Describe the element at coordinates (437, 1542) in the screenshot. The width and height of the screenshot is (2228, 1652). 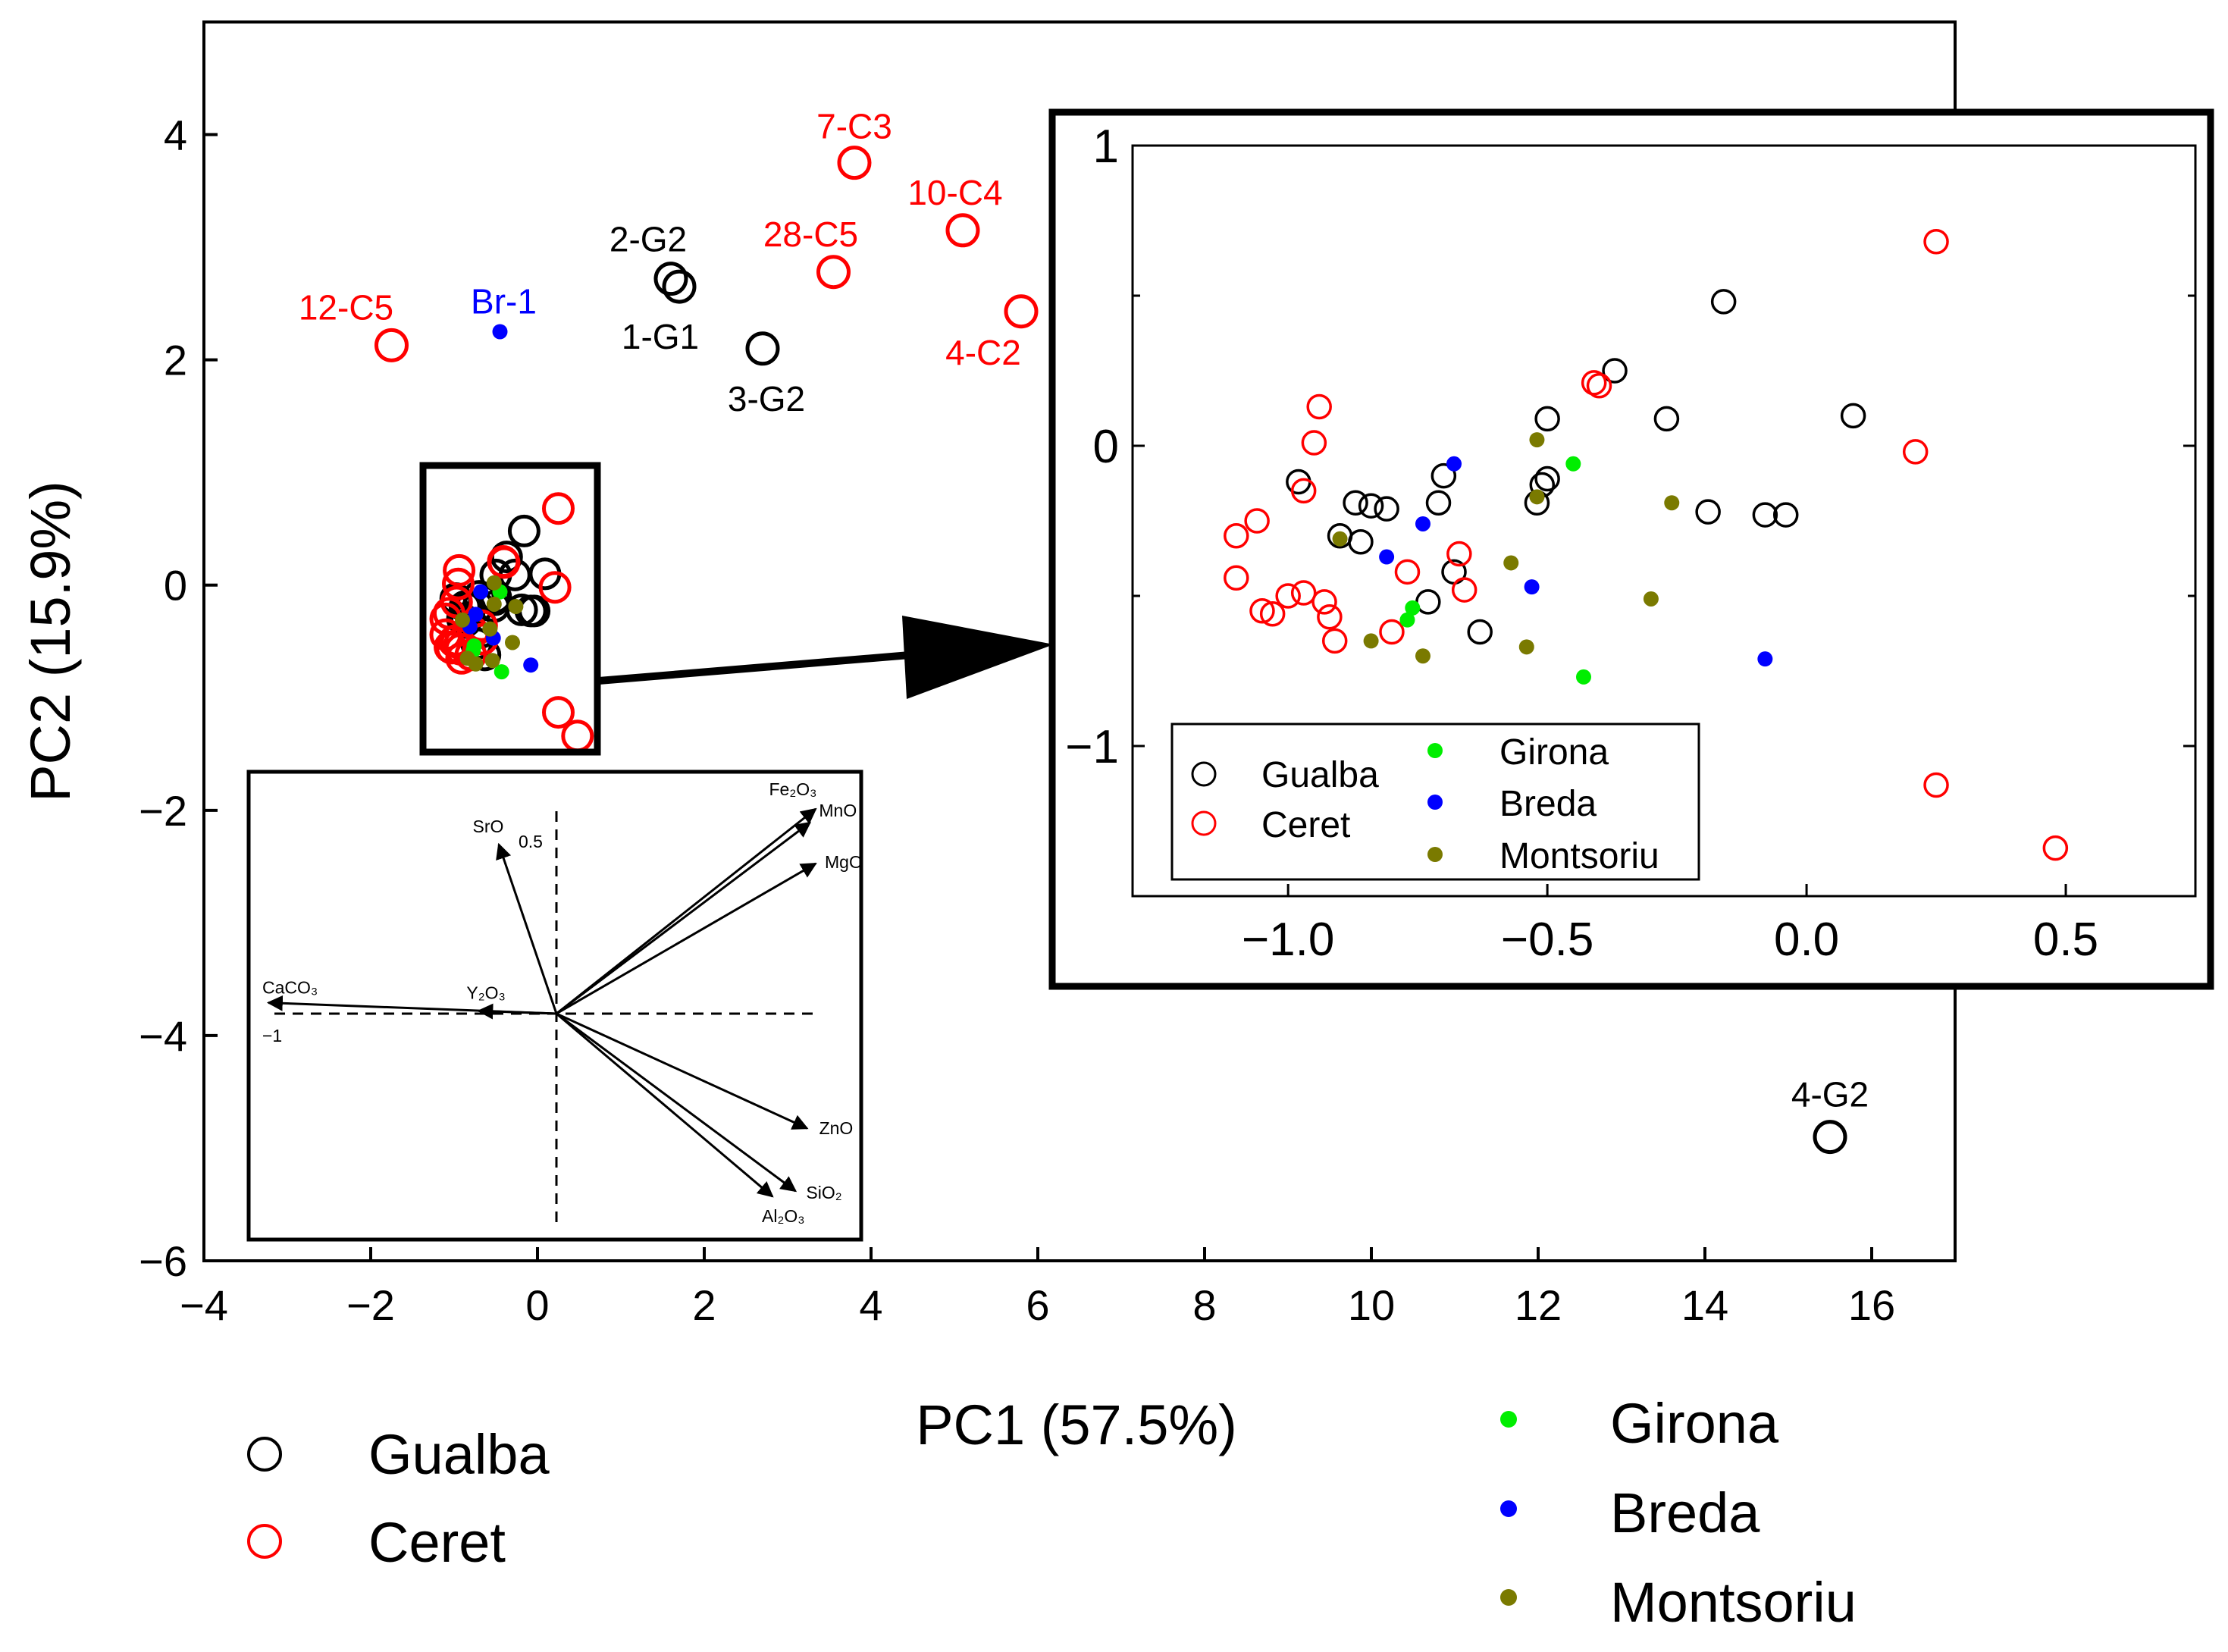
I see `legend-ceret-label: Ceret` at that location.